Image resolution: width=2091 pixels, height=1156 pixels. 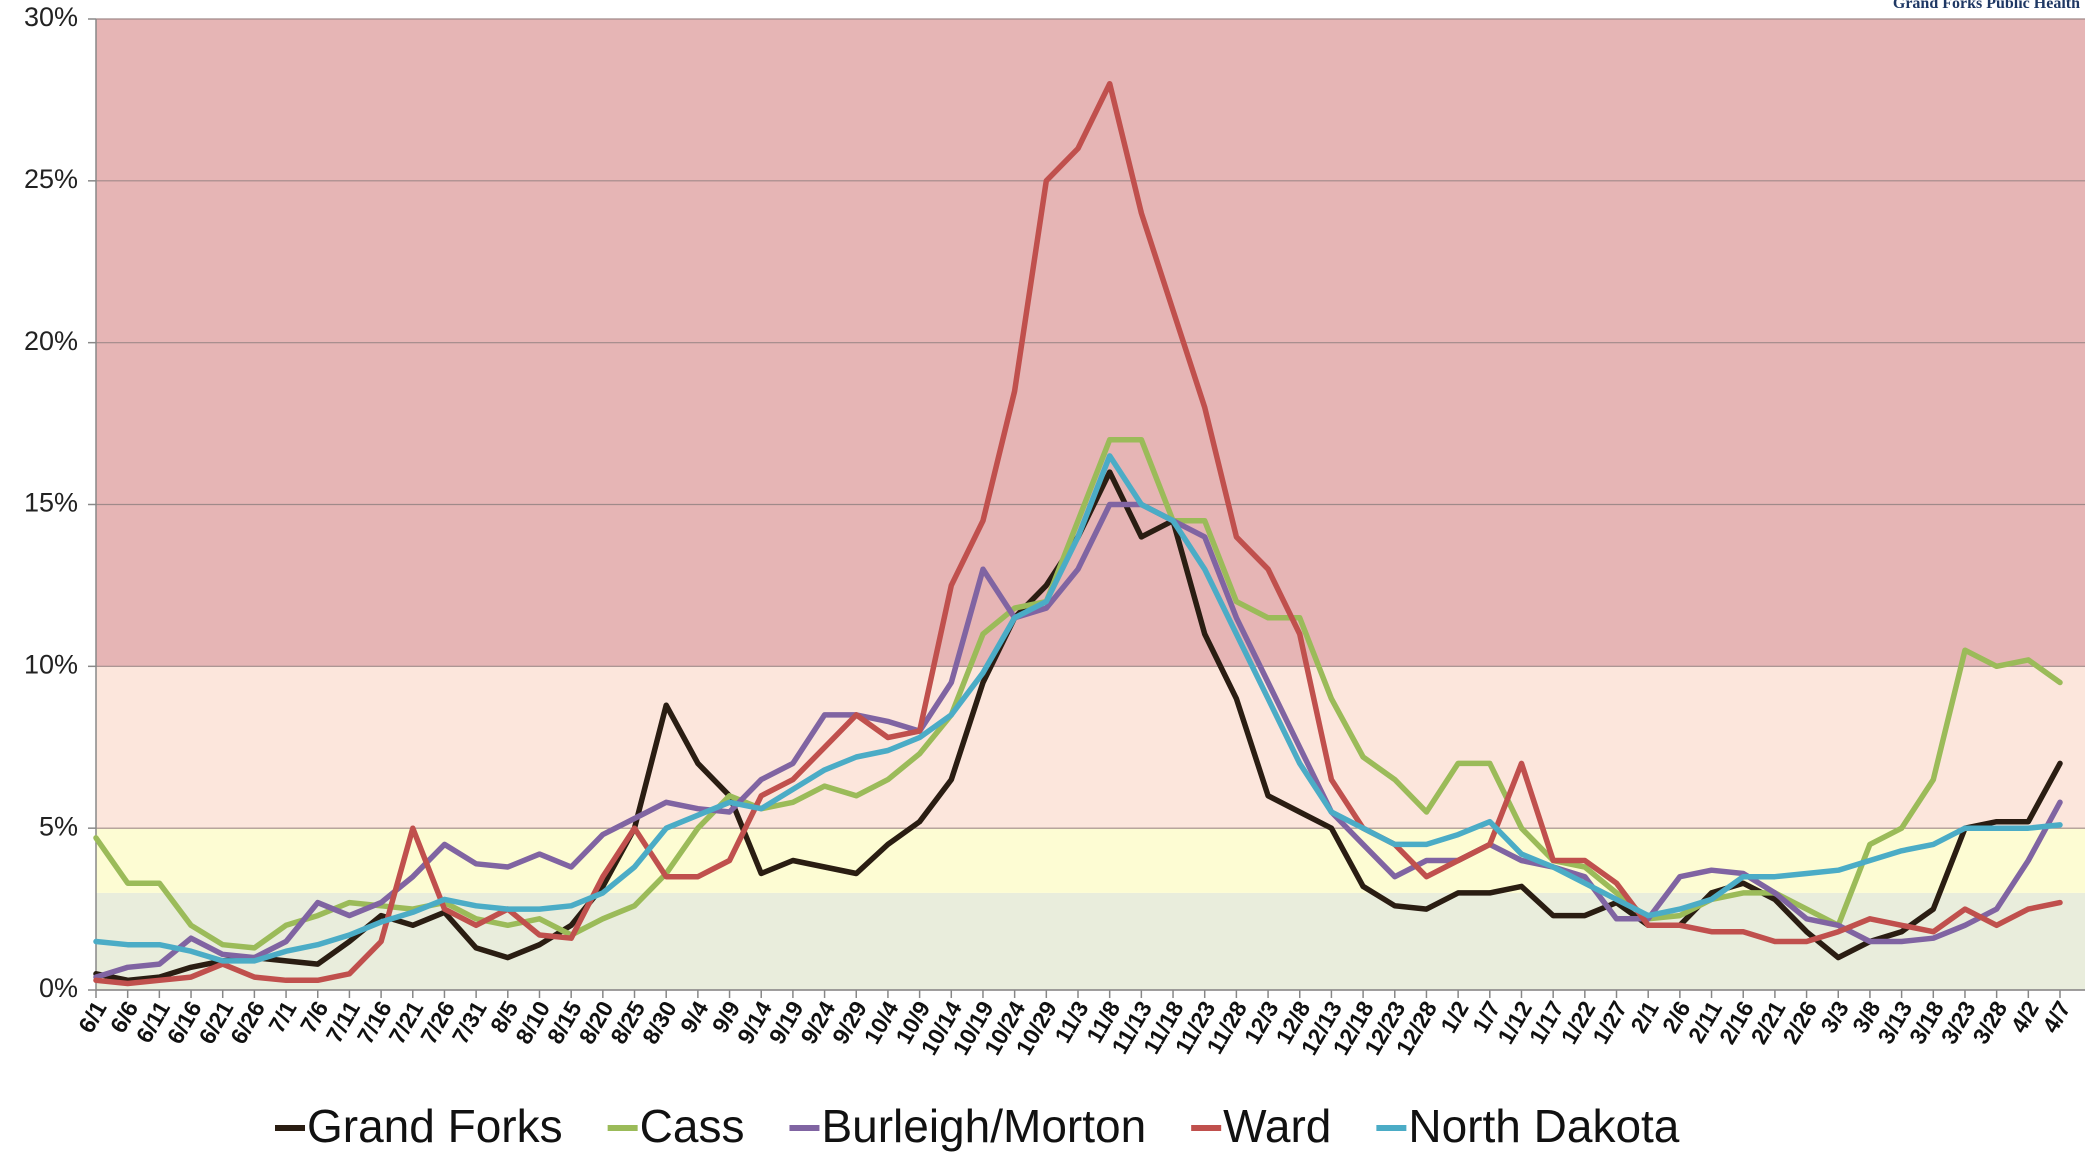 What do you see at coordinates (2056, 1017) in the screenshot?
I see `x-tick-label: 4/7` at bounding box center [2056, 1017].